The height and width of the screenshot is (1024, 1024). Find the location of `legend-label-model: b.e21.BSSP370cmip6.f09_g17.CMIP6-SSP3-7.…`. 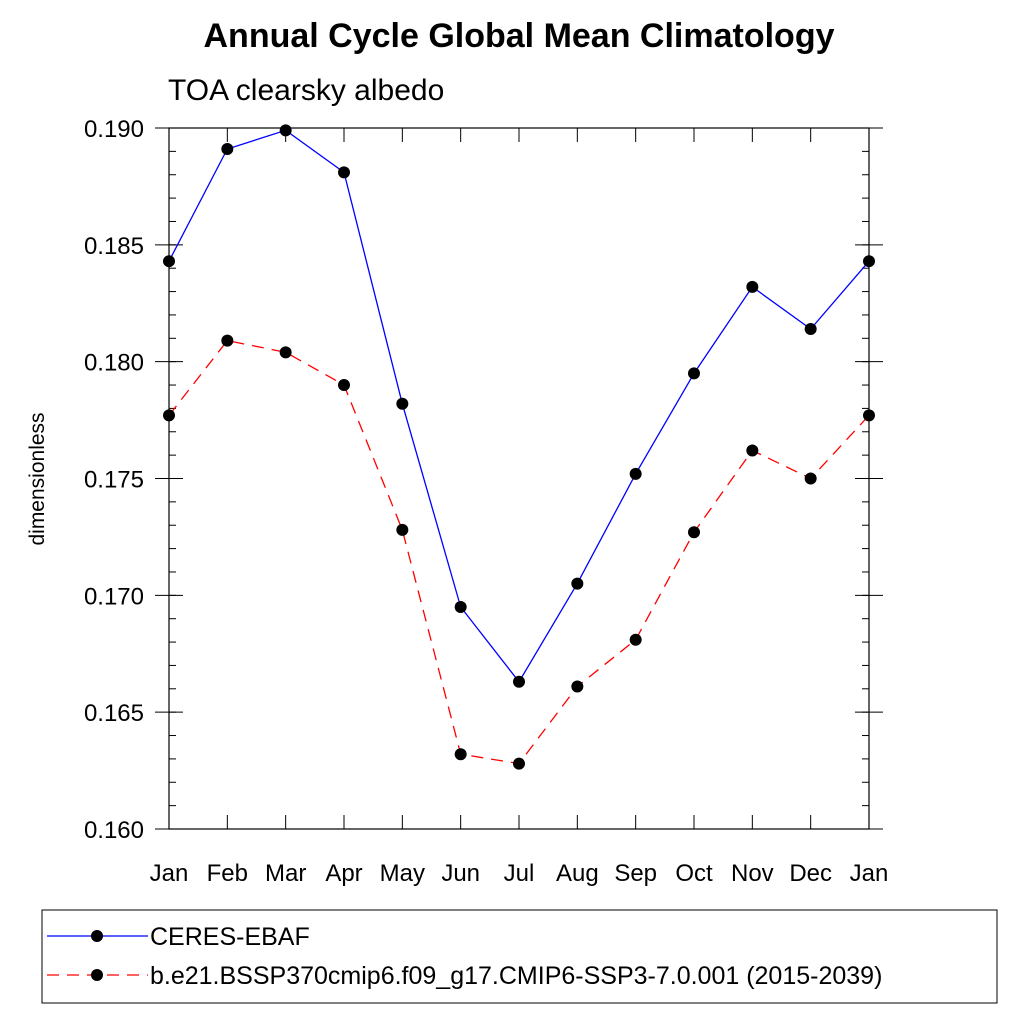

legend-label-model: b.e21.BSSP370cmip6.f09_g17.CMIP6-SSP3-7.… is located at coordinates (516, 976).